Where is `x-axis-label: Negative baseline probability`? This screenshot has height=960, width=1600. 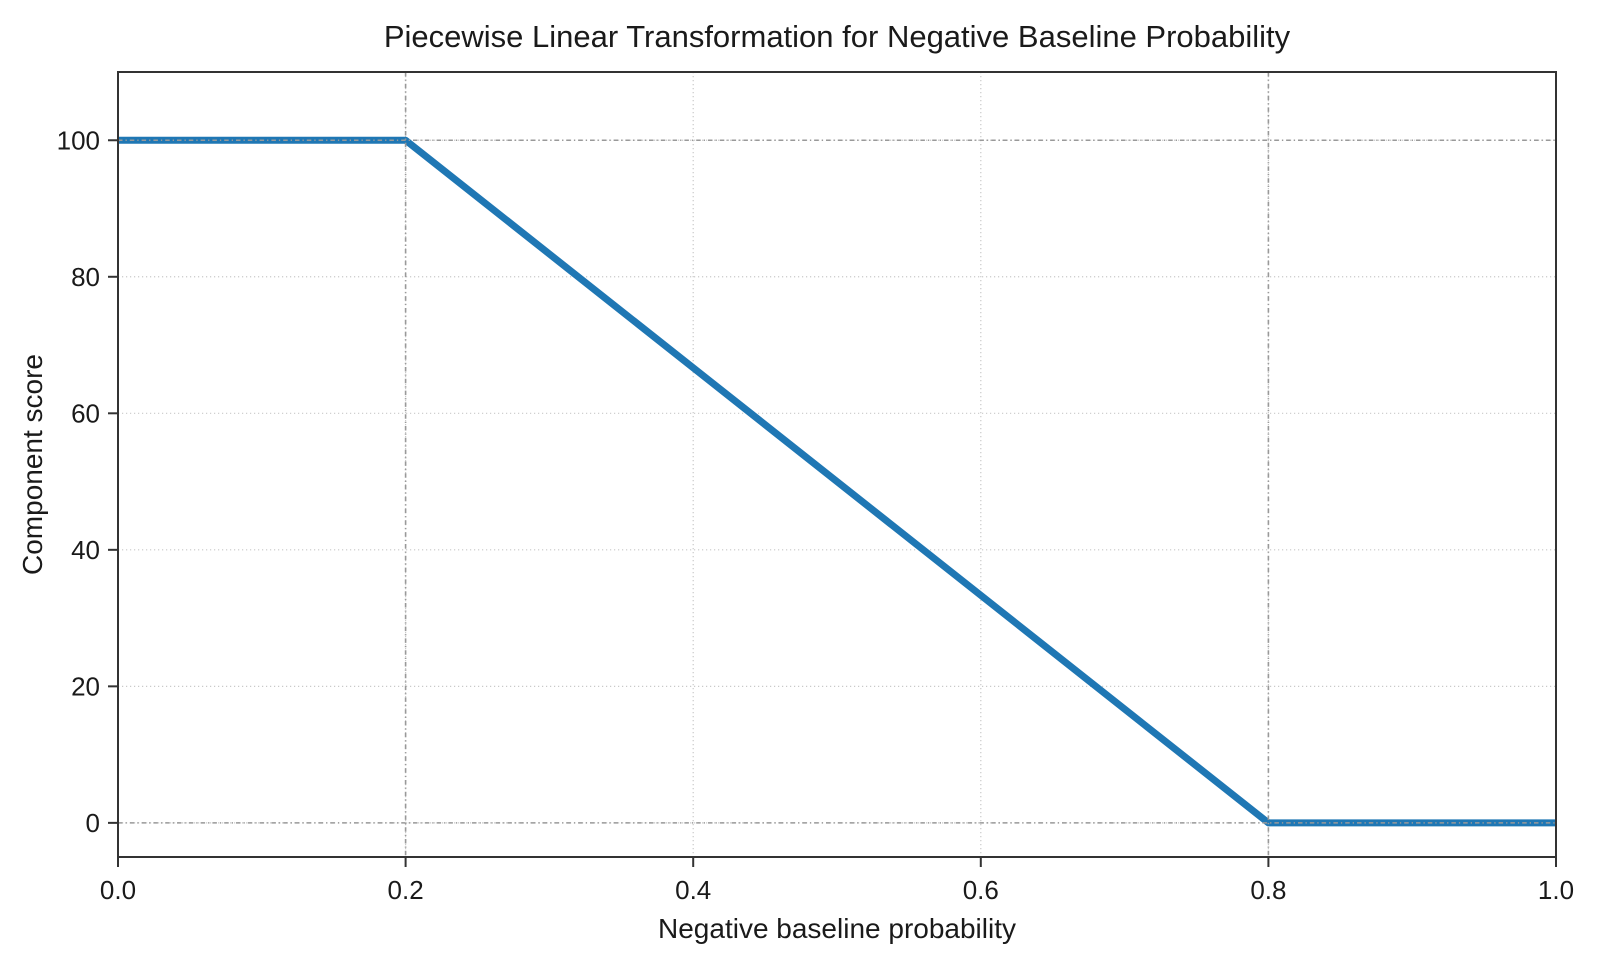 x-axis-label: Negative baseline probability is located at coordinates (837, 928).